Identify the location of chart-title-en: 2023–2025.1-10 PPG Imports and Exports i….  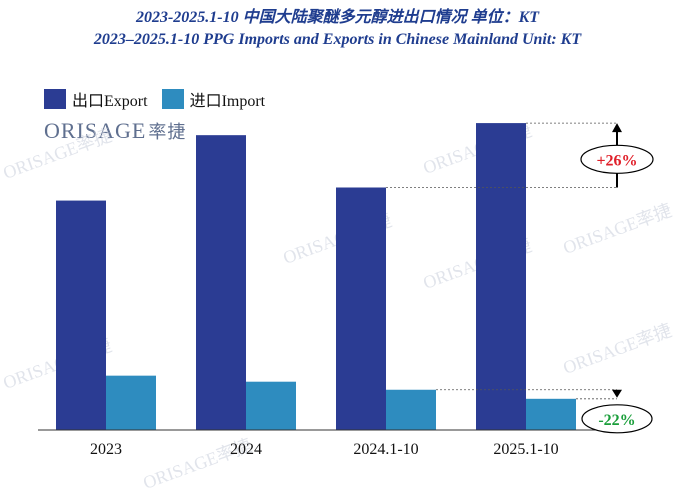
(337, 39).